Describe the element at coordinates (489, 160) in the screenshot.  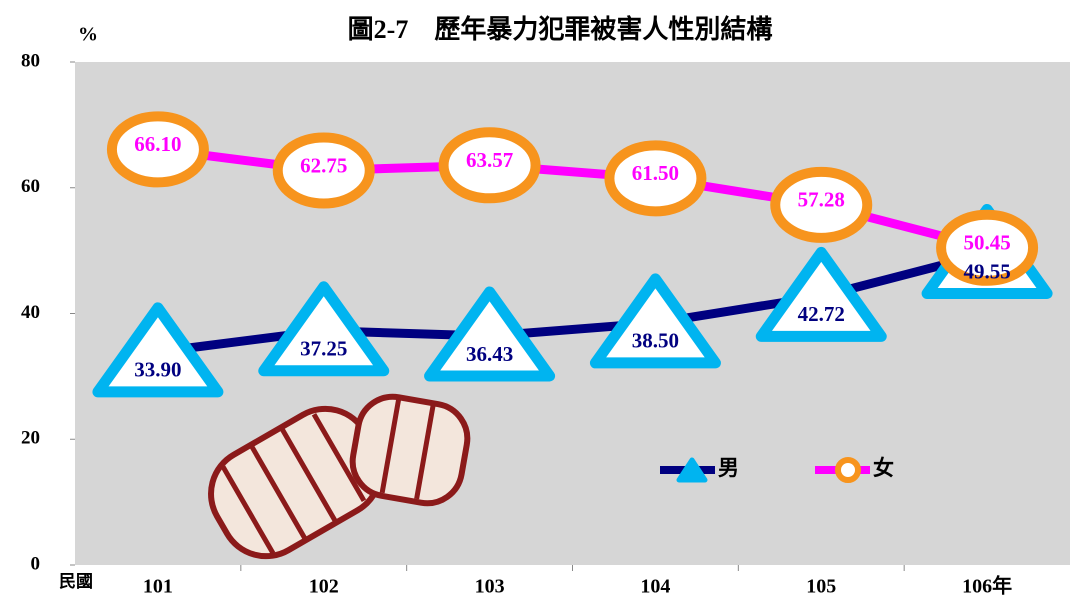
I see `data-label: 63.57` at that location.